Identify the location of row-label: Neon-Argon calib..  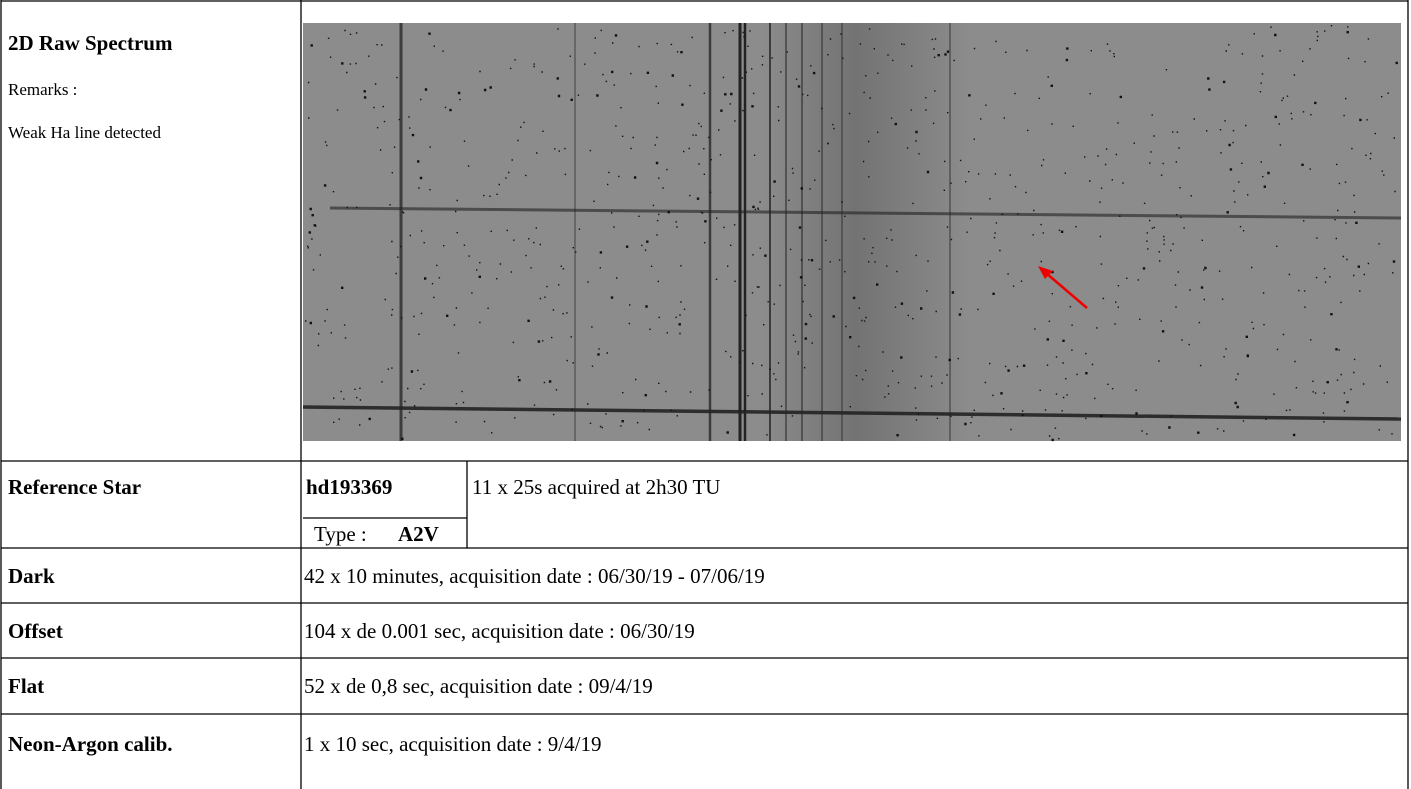
(90, 744).